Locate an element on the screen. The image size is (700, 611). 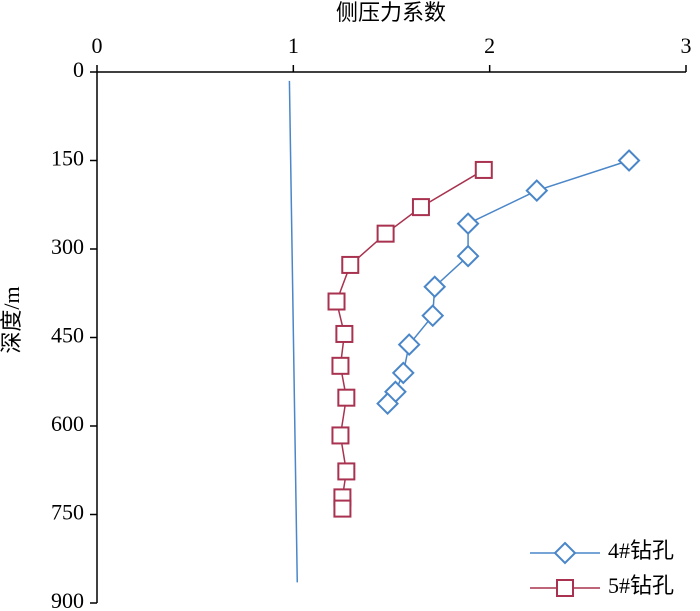
y-tick-label: 900 is located at coordinates (67, 599).